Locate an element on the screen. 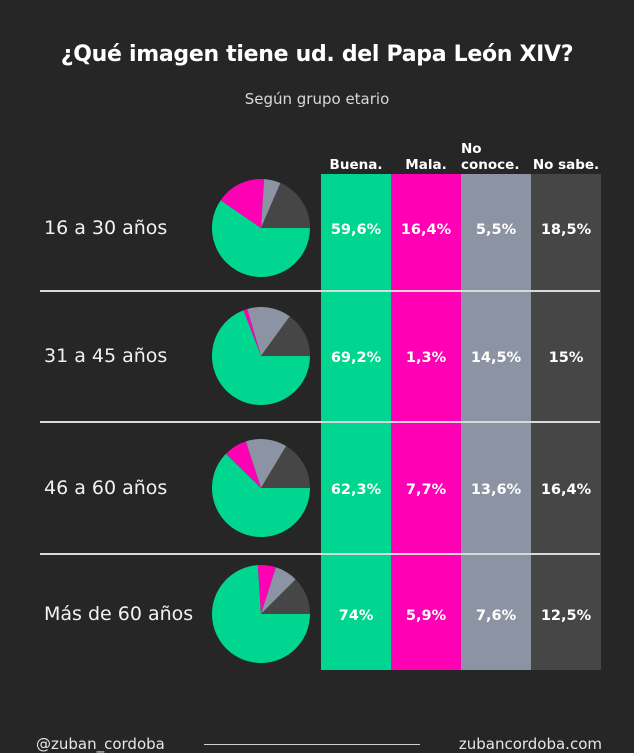  data-label-mala: 16,4% is located at coordinates (426, 230).